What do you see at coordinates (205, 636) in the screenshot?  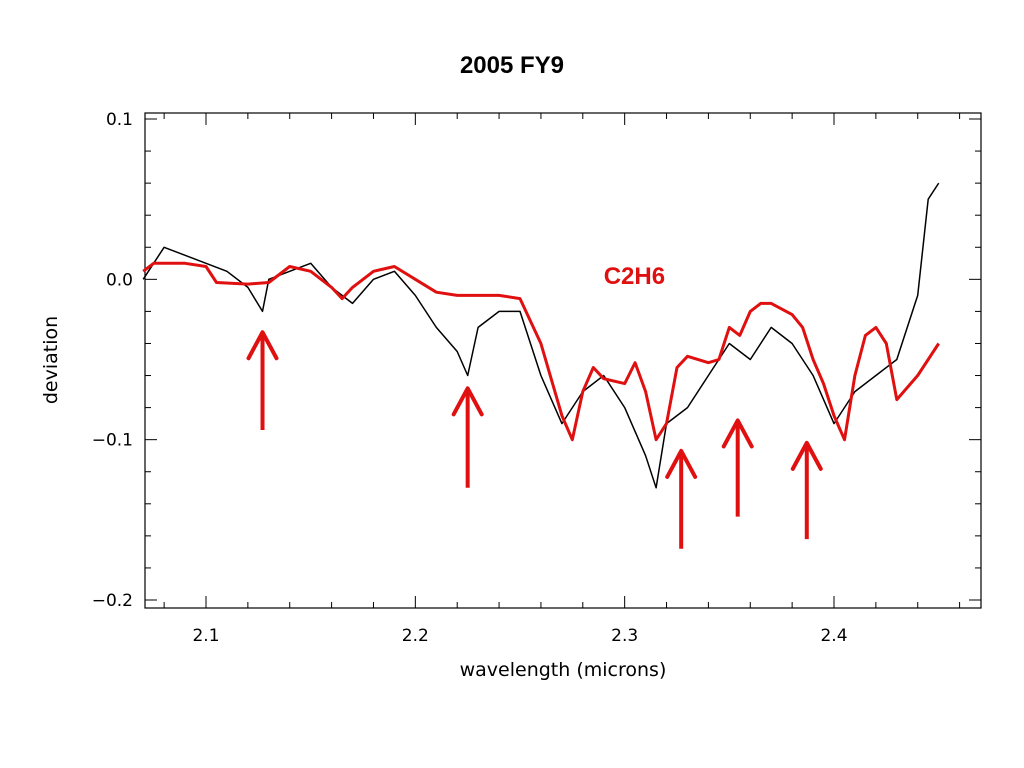 I see `x-tick-label: 2.1` at bounding box center [205, 636].